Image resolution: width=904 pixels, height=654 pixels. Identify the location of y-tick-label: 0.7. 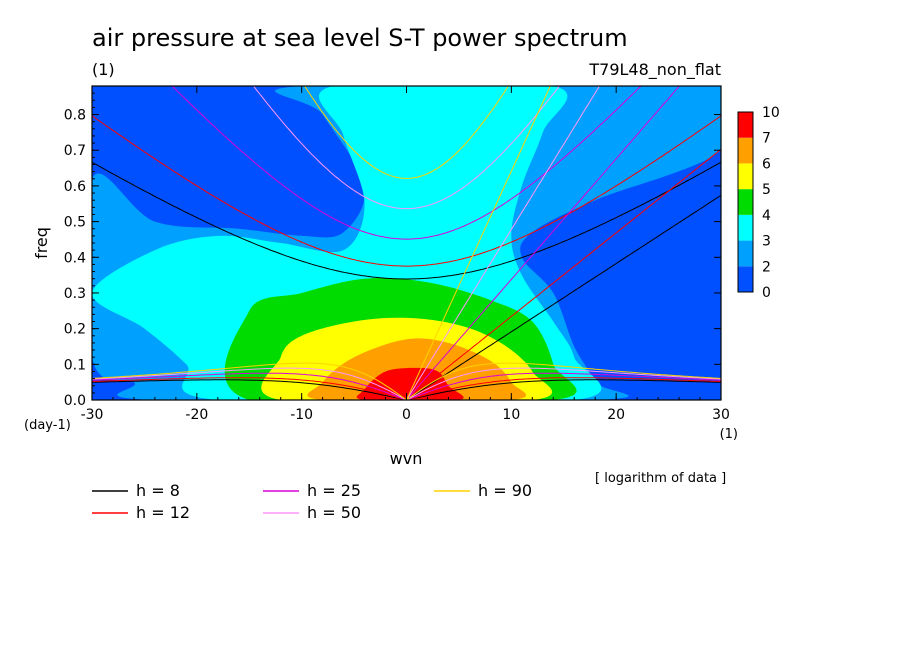
(75, 151).